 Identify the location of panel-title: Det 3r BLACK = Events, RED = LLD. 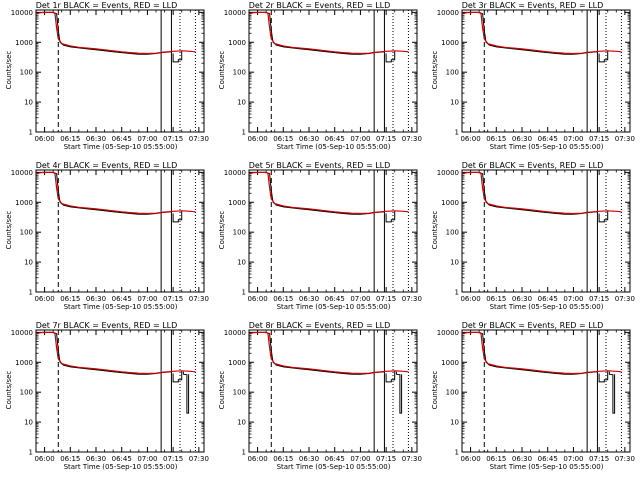
(532, 5).